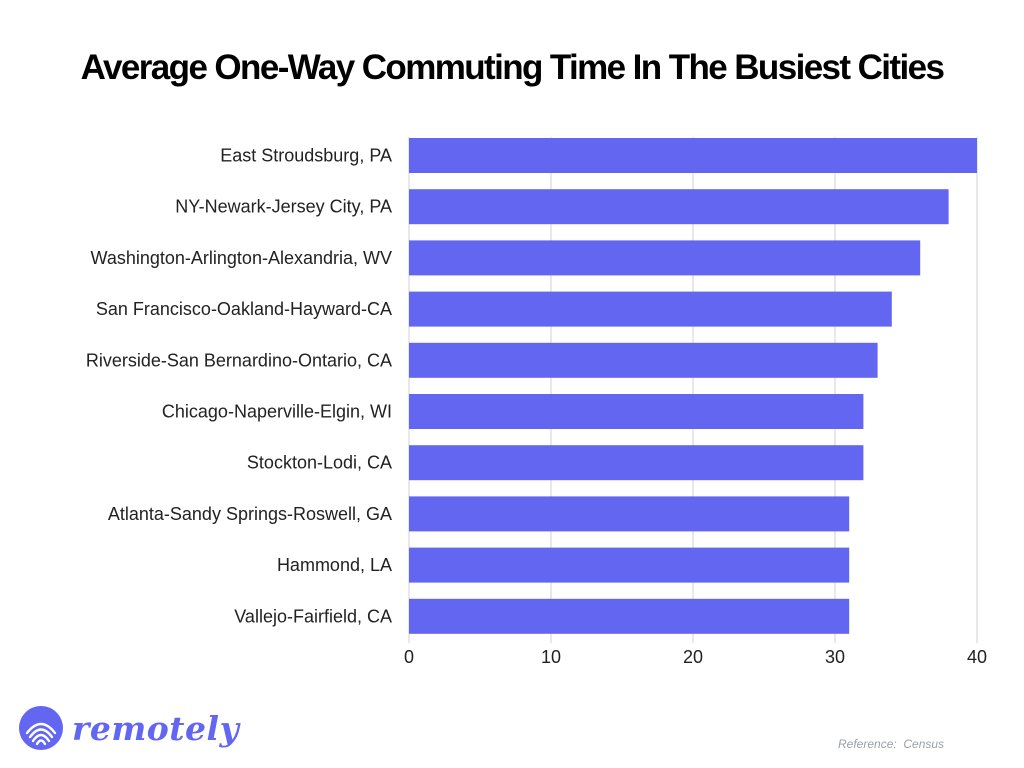  What do you see at coordinates (239, 360) in the screenshot?
I see `category-label: Riverside-San Bernardino-Ontario, CA` at bounding box center [239, 360].